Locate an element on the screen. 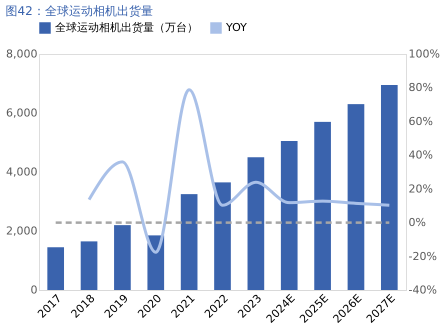 Image resolution: width=445 pixels, height=330 pixels. y2-tick-label: 0% is located at coordinates (417, 223).